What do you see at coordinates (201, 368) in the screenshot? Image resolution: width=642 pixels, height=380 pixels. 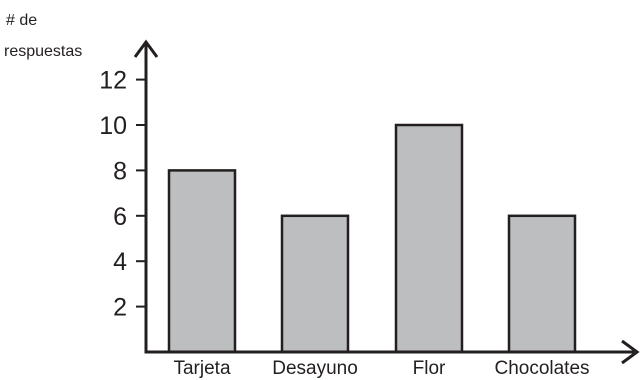 I see `x-category-label-tarjeta: Tarjeta` at bounding box center [201, 368].